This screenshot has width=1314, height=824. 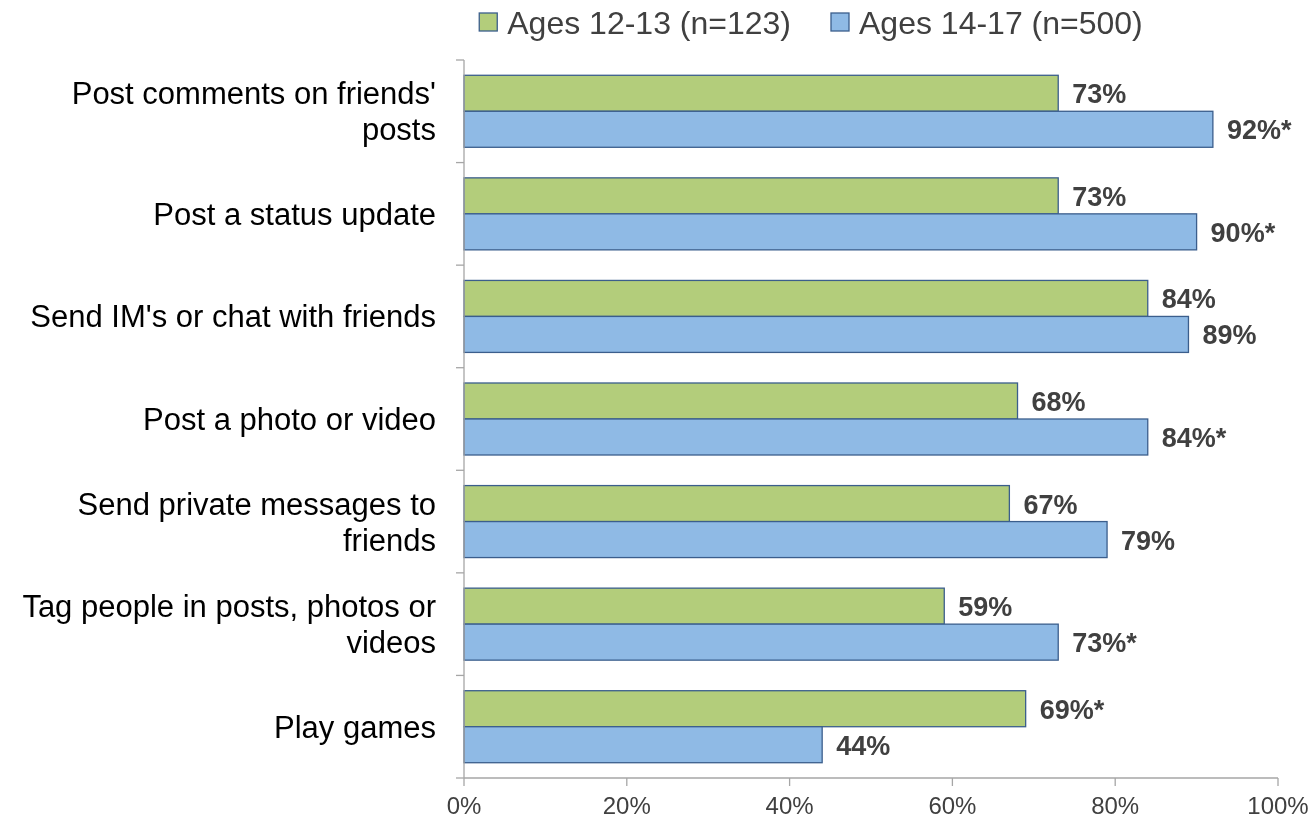 I want to click on data-label: 84%, so click(x=1188, y=299).